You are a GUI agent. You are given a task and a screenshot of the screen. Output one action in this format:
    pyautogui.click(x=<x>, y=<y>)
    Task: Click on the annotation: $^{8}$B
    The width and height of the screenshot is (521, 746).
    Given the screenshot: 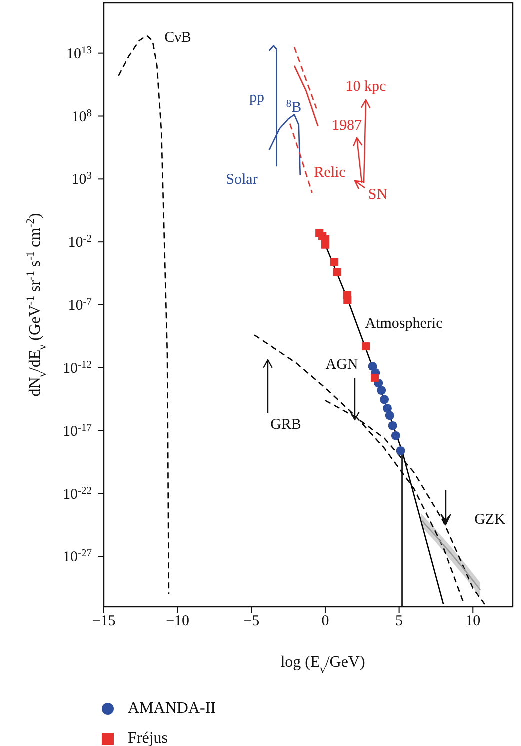 What is the action you would take?
    pyautogui.click(x=294, y=107)
    